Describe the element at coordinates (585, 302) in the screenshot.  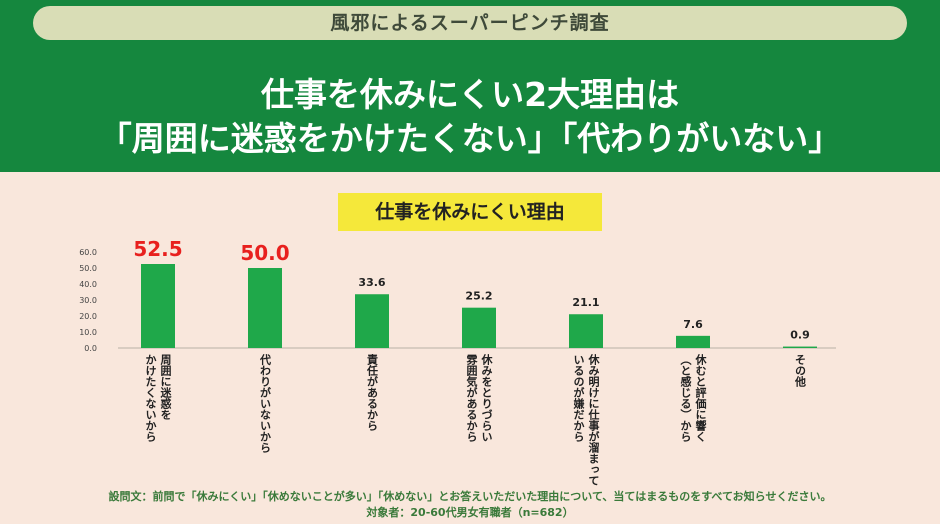
I see `data-label: 21.1` at that location.